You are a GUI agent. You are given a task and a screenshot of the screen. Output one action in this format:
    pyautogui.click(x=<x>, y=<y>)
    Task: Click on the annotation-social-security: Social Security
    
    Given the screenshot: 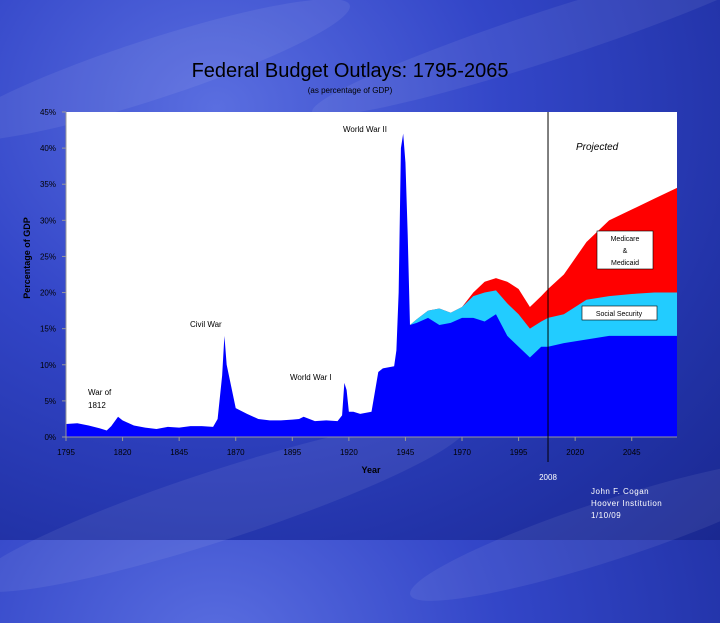 What is the action you would take?
    pyautogui.click(x=619, y=314)
    